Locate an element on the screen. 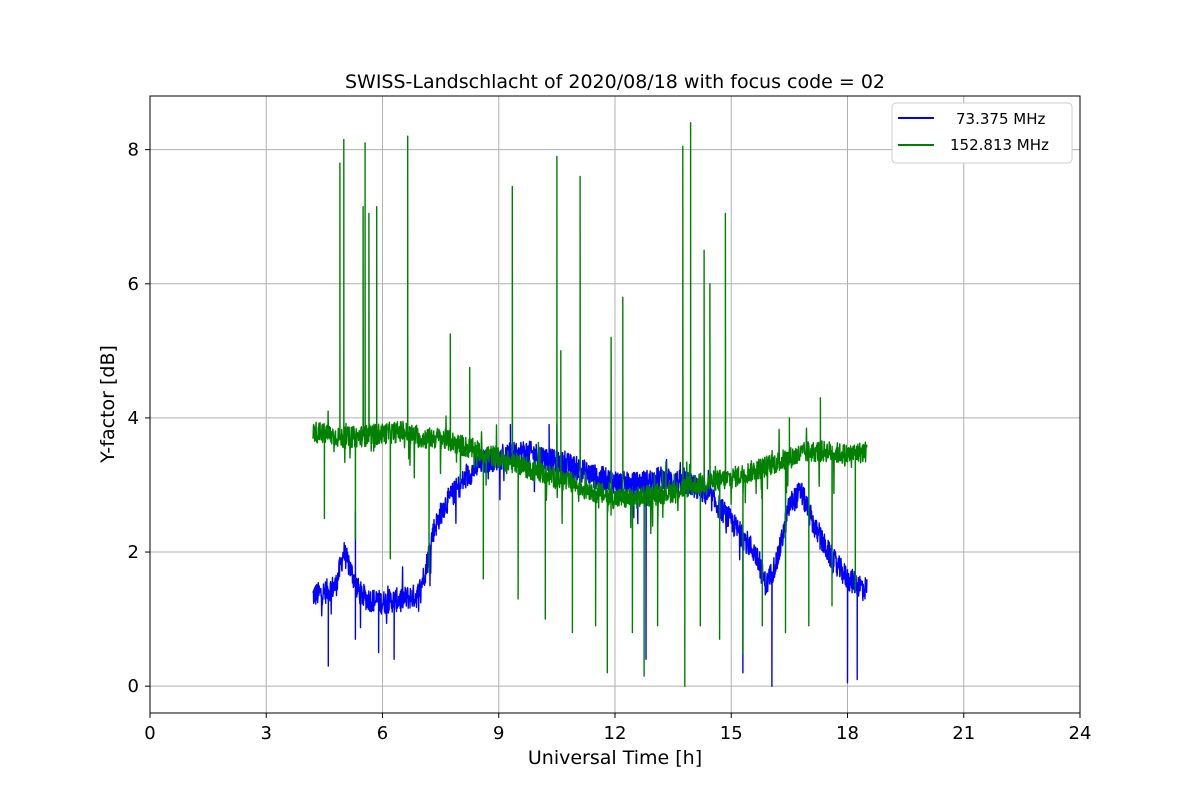  y-tick-label: 2 is located at coordinates (133, 552).